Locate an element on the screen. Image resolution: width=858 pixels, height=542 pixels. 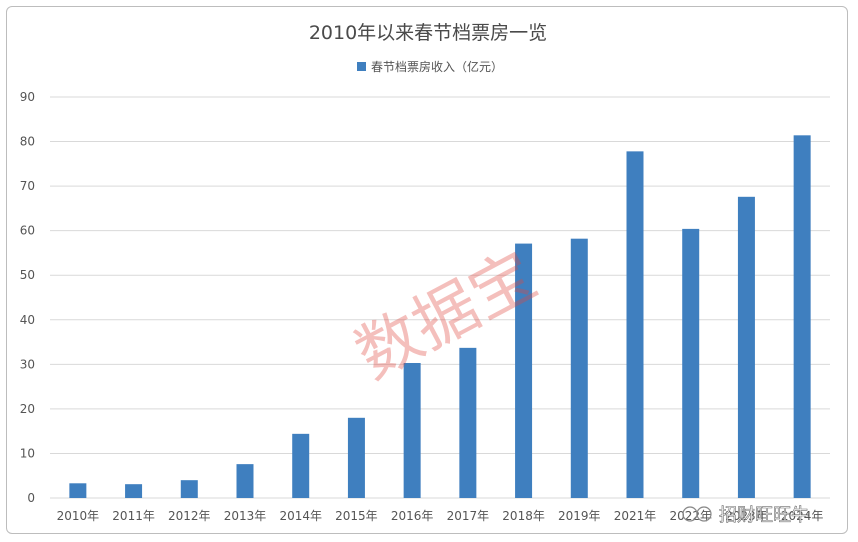
y-tick-label: 10 is located at coordinates (27, 453).